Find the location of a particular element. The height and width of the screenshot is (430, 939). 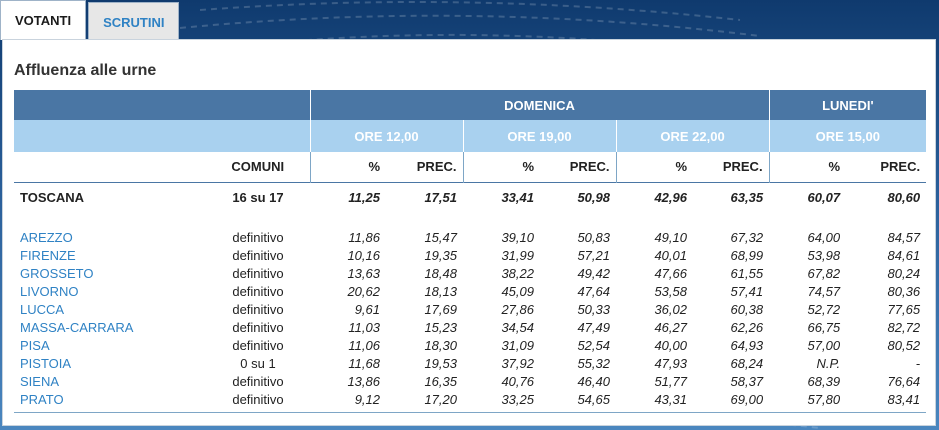

province-value: 53,98 is located at coordinates (824, 255).